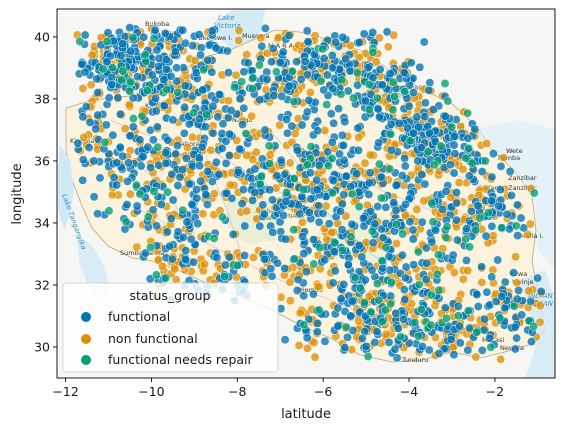 This screenshot has height=432, width=562. What do you see at coordinates (86, 317) in the screenshot?
I see `legend-marker-functional` at bounding box center [86, 317].